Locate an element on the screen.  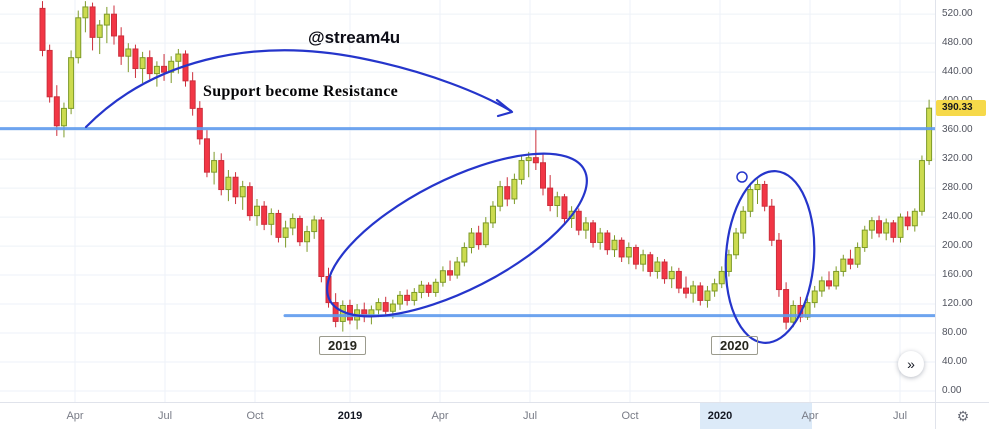
price-tick-label: 0.00 is located at coordinates (952, 390).